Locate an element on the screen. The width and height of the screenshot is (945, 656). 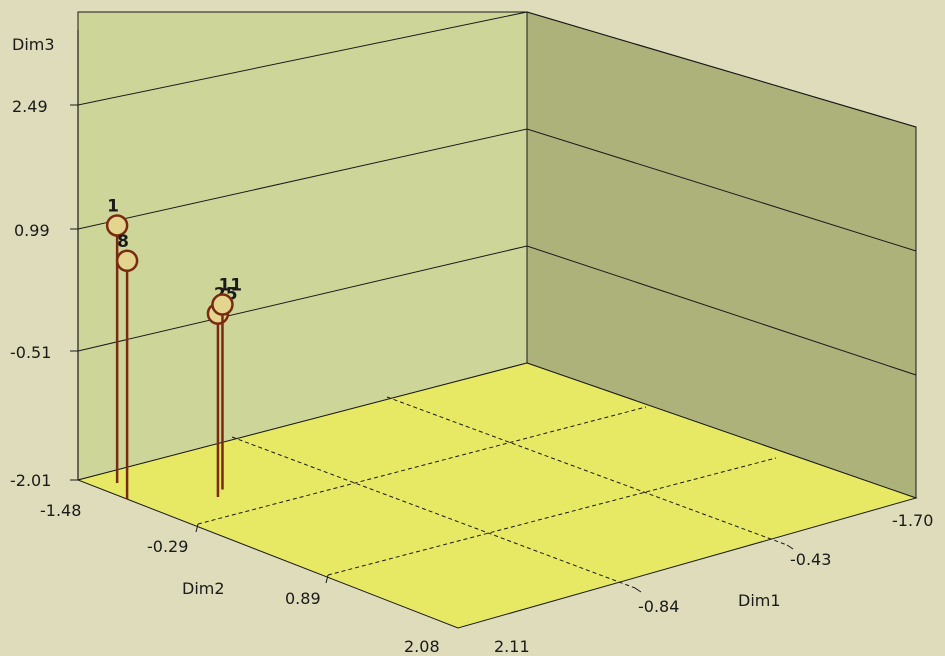
x-tick-label: -1.70 is located at coordinates (912, 520).